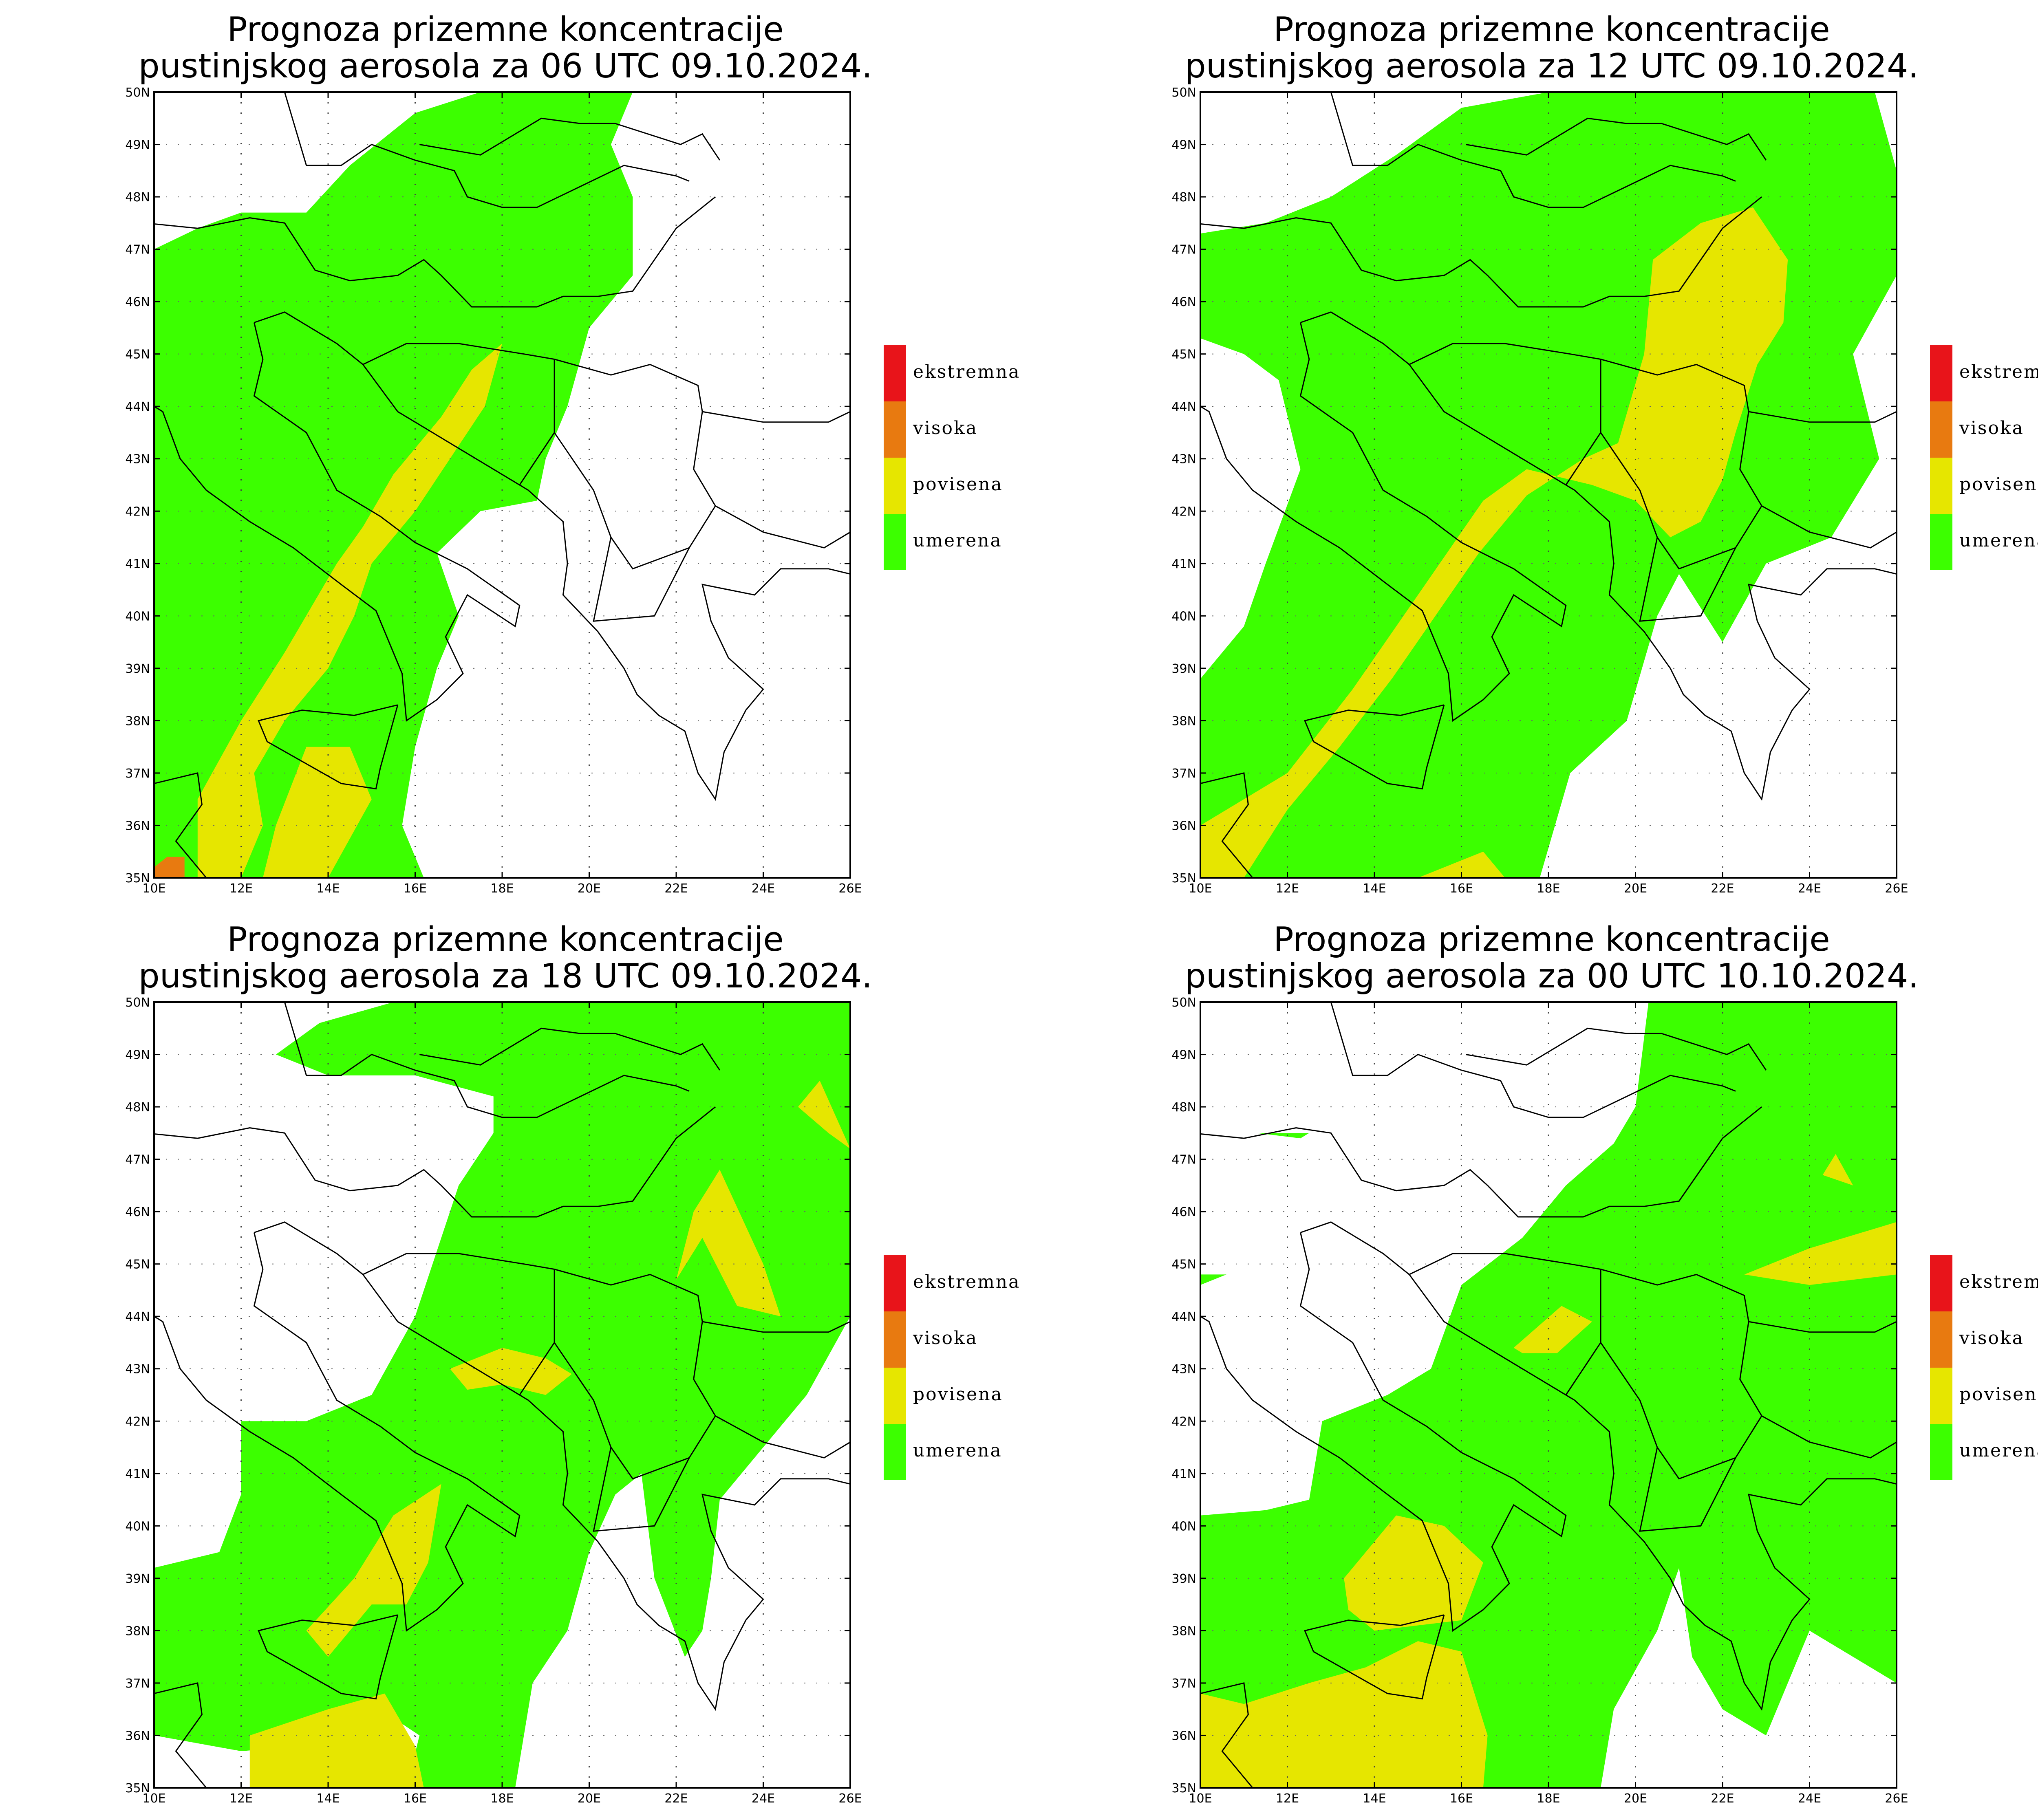 The width and height of the screenshot is (2038, 1820). Describe the element at coordinates (1184, 407) in the screenshot. I see `lat-tick-label: 44N` at that location.